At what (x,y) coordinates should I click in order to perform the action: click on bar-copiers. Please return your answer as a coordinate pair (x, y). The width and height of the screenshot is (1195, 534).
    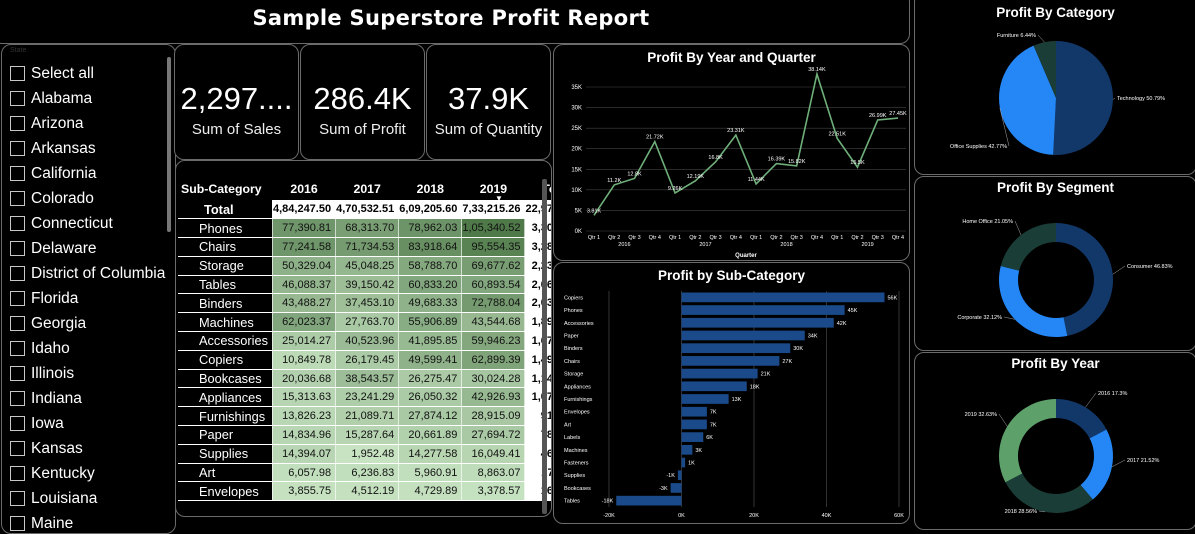
    Looking at the image, I should click on (783, 297).